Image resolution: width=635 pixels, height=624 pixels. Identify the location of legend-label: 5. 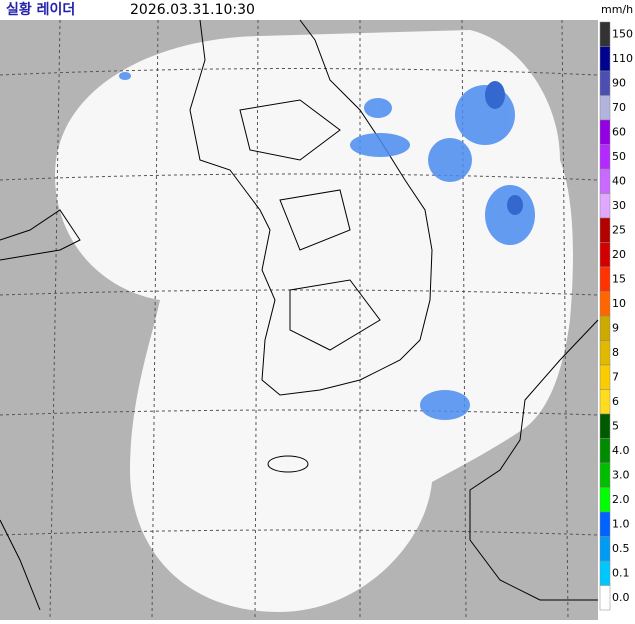
(615, 425).